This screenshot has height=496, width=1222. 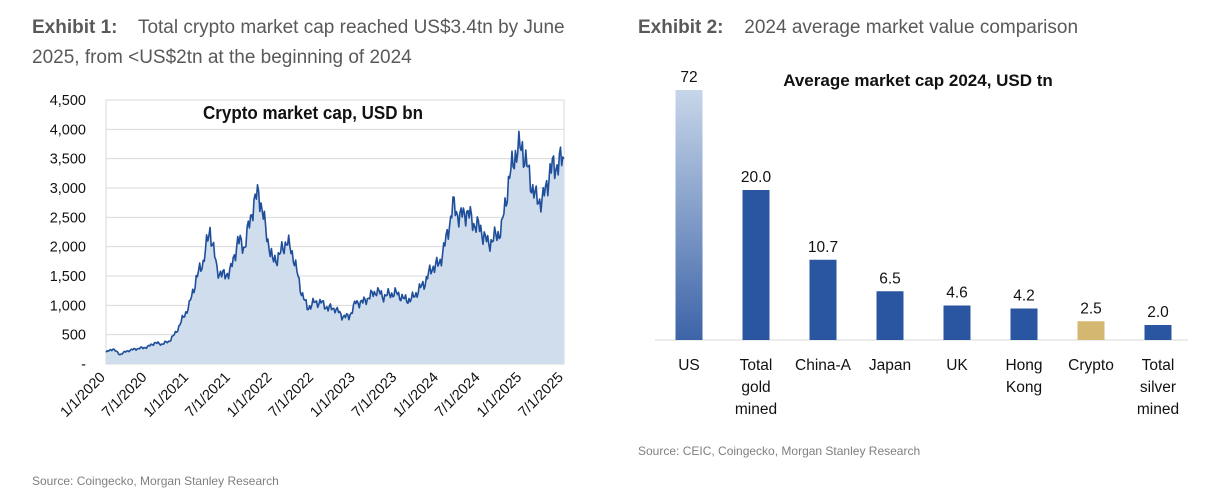 What do you see at coordinates (83, 365) in the screenshot?
I see `y-tick-label: -` at bounding box center [83, 365].